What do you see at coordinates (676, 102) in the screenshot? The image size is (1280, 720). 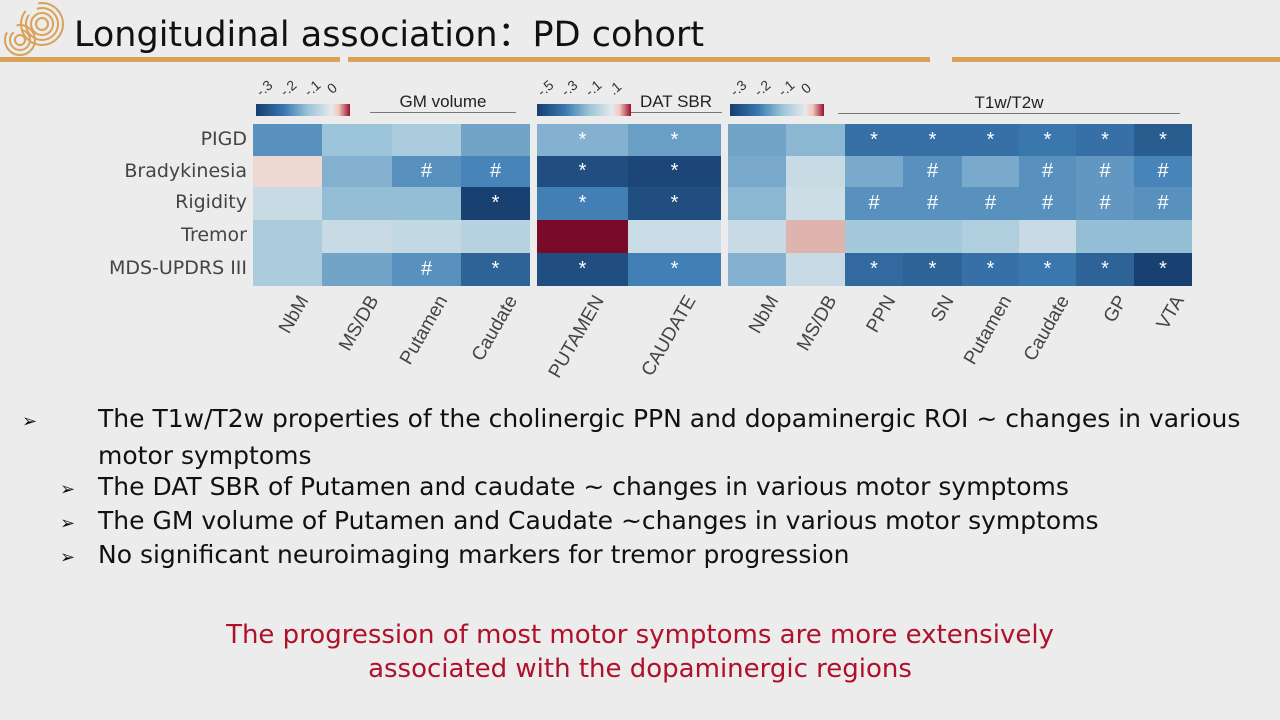 I see `group-label: DAT SBR` at bounding box center [676, 102].